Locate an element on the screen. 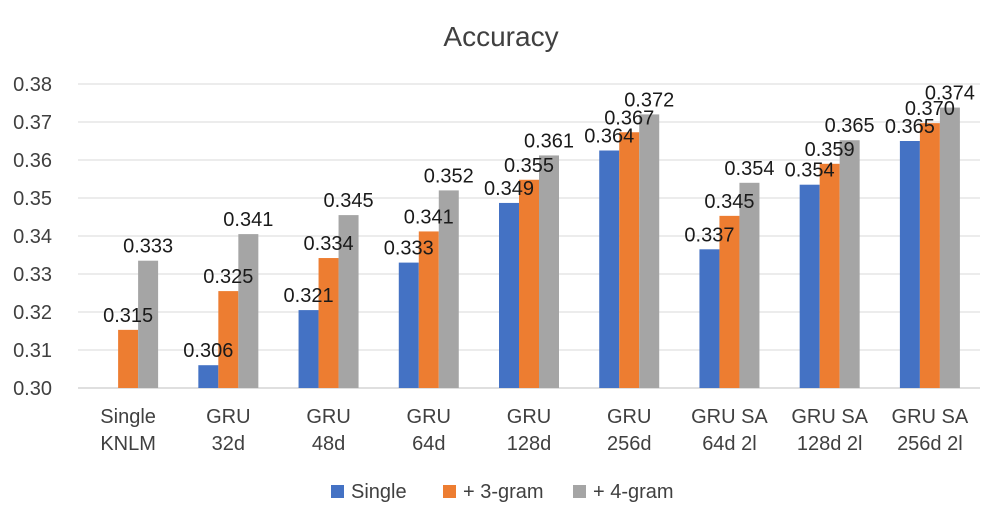 Image resolution: width=1002 pixels, height=521 pixels. data-label: 0.364 is located at coordinates (609, 137).